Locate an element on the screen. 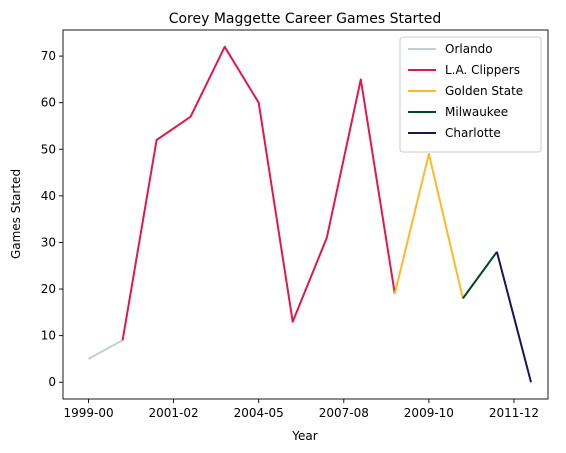 Image resolution: width=566 pixels, height=453 pixels. y-tick-label: 20 is located at coordinates (48, 289).